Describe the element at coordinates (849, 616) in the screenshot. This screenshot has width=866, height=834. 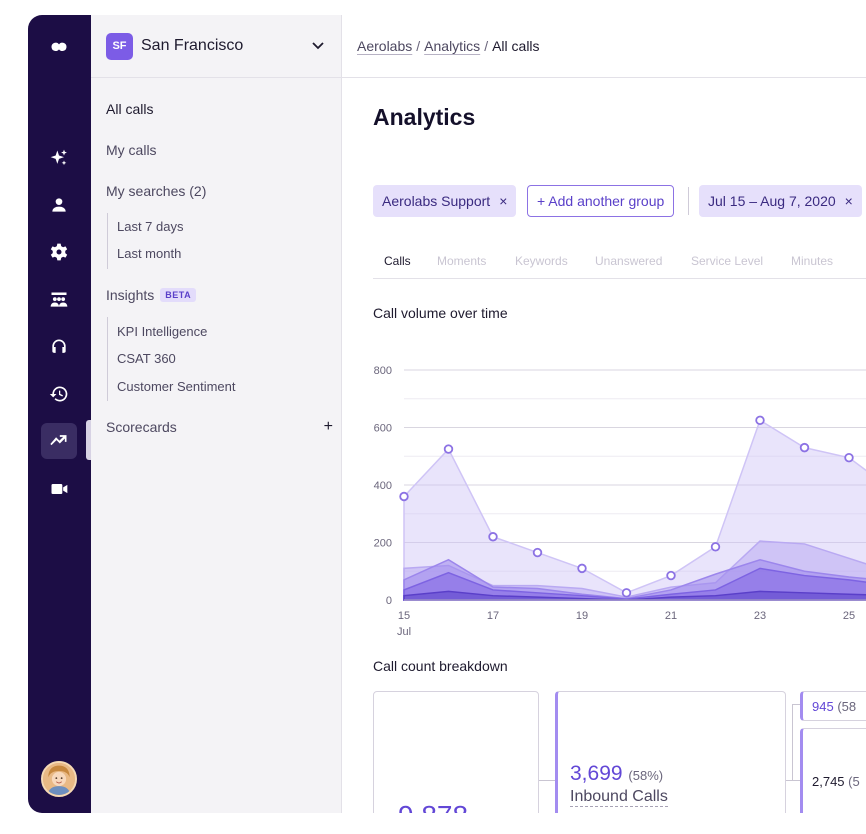
I see `x-tick-label: 25` at that location.